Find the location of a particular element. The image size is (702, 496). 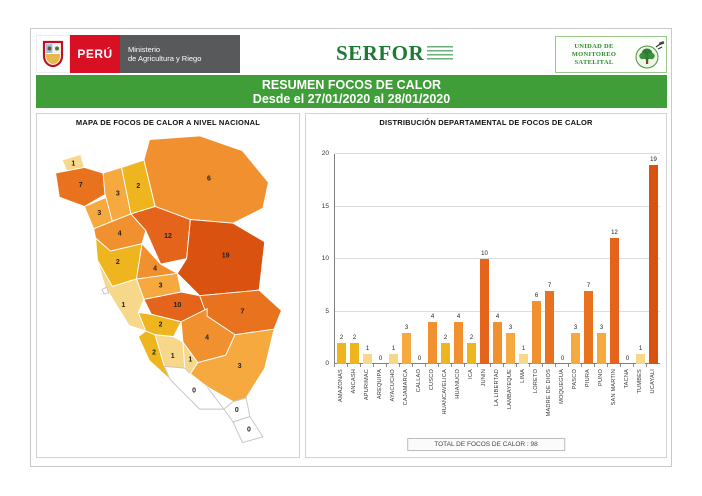

x-axis-label-text: MOQUEGUA is located at coordinates (561, 386).